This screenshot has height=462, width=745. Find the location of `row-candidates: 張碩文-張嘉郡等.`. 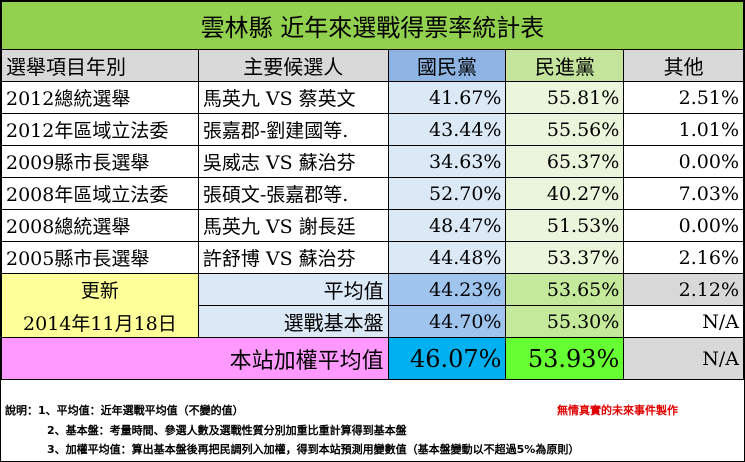

row-candidates: 張碩文-張嘉郡等. is located at coordinates (293, 193).